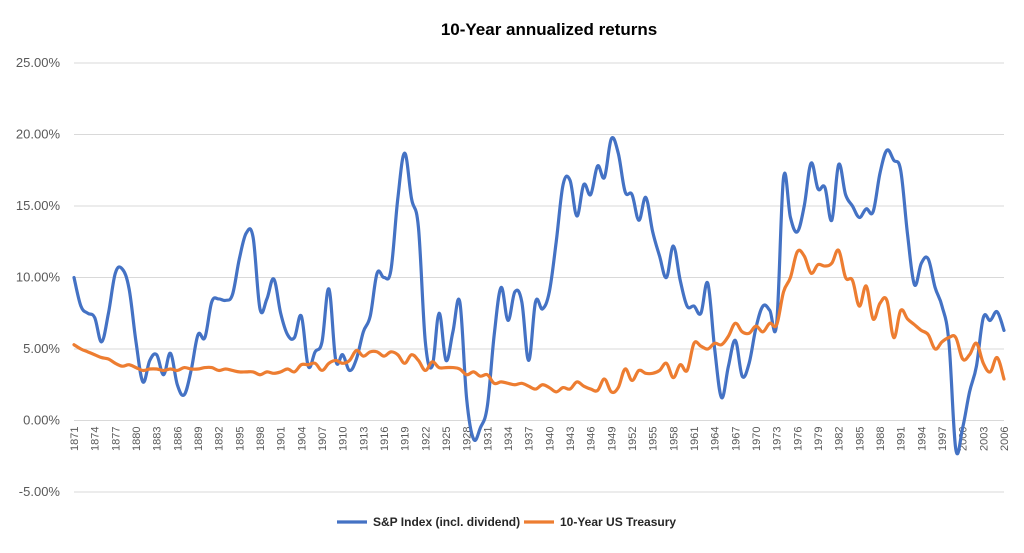 The image size is (1024, 553). What do you see at coordinates (302, 439) in the screenshot?
I see `x-tick-label: 1904` at bounding box center [302, 439].